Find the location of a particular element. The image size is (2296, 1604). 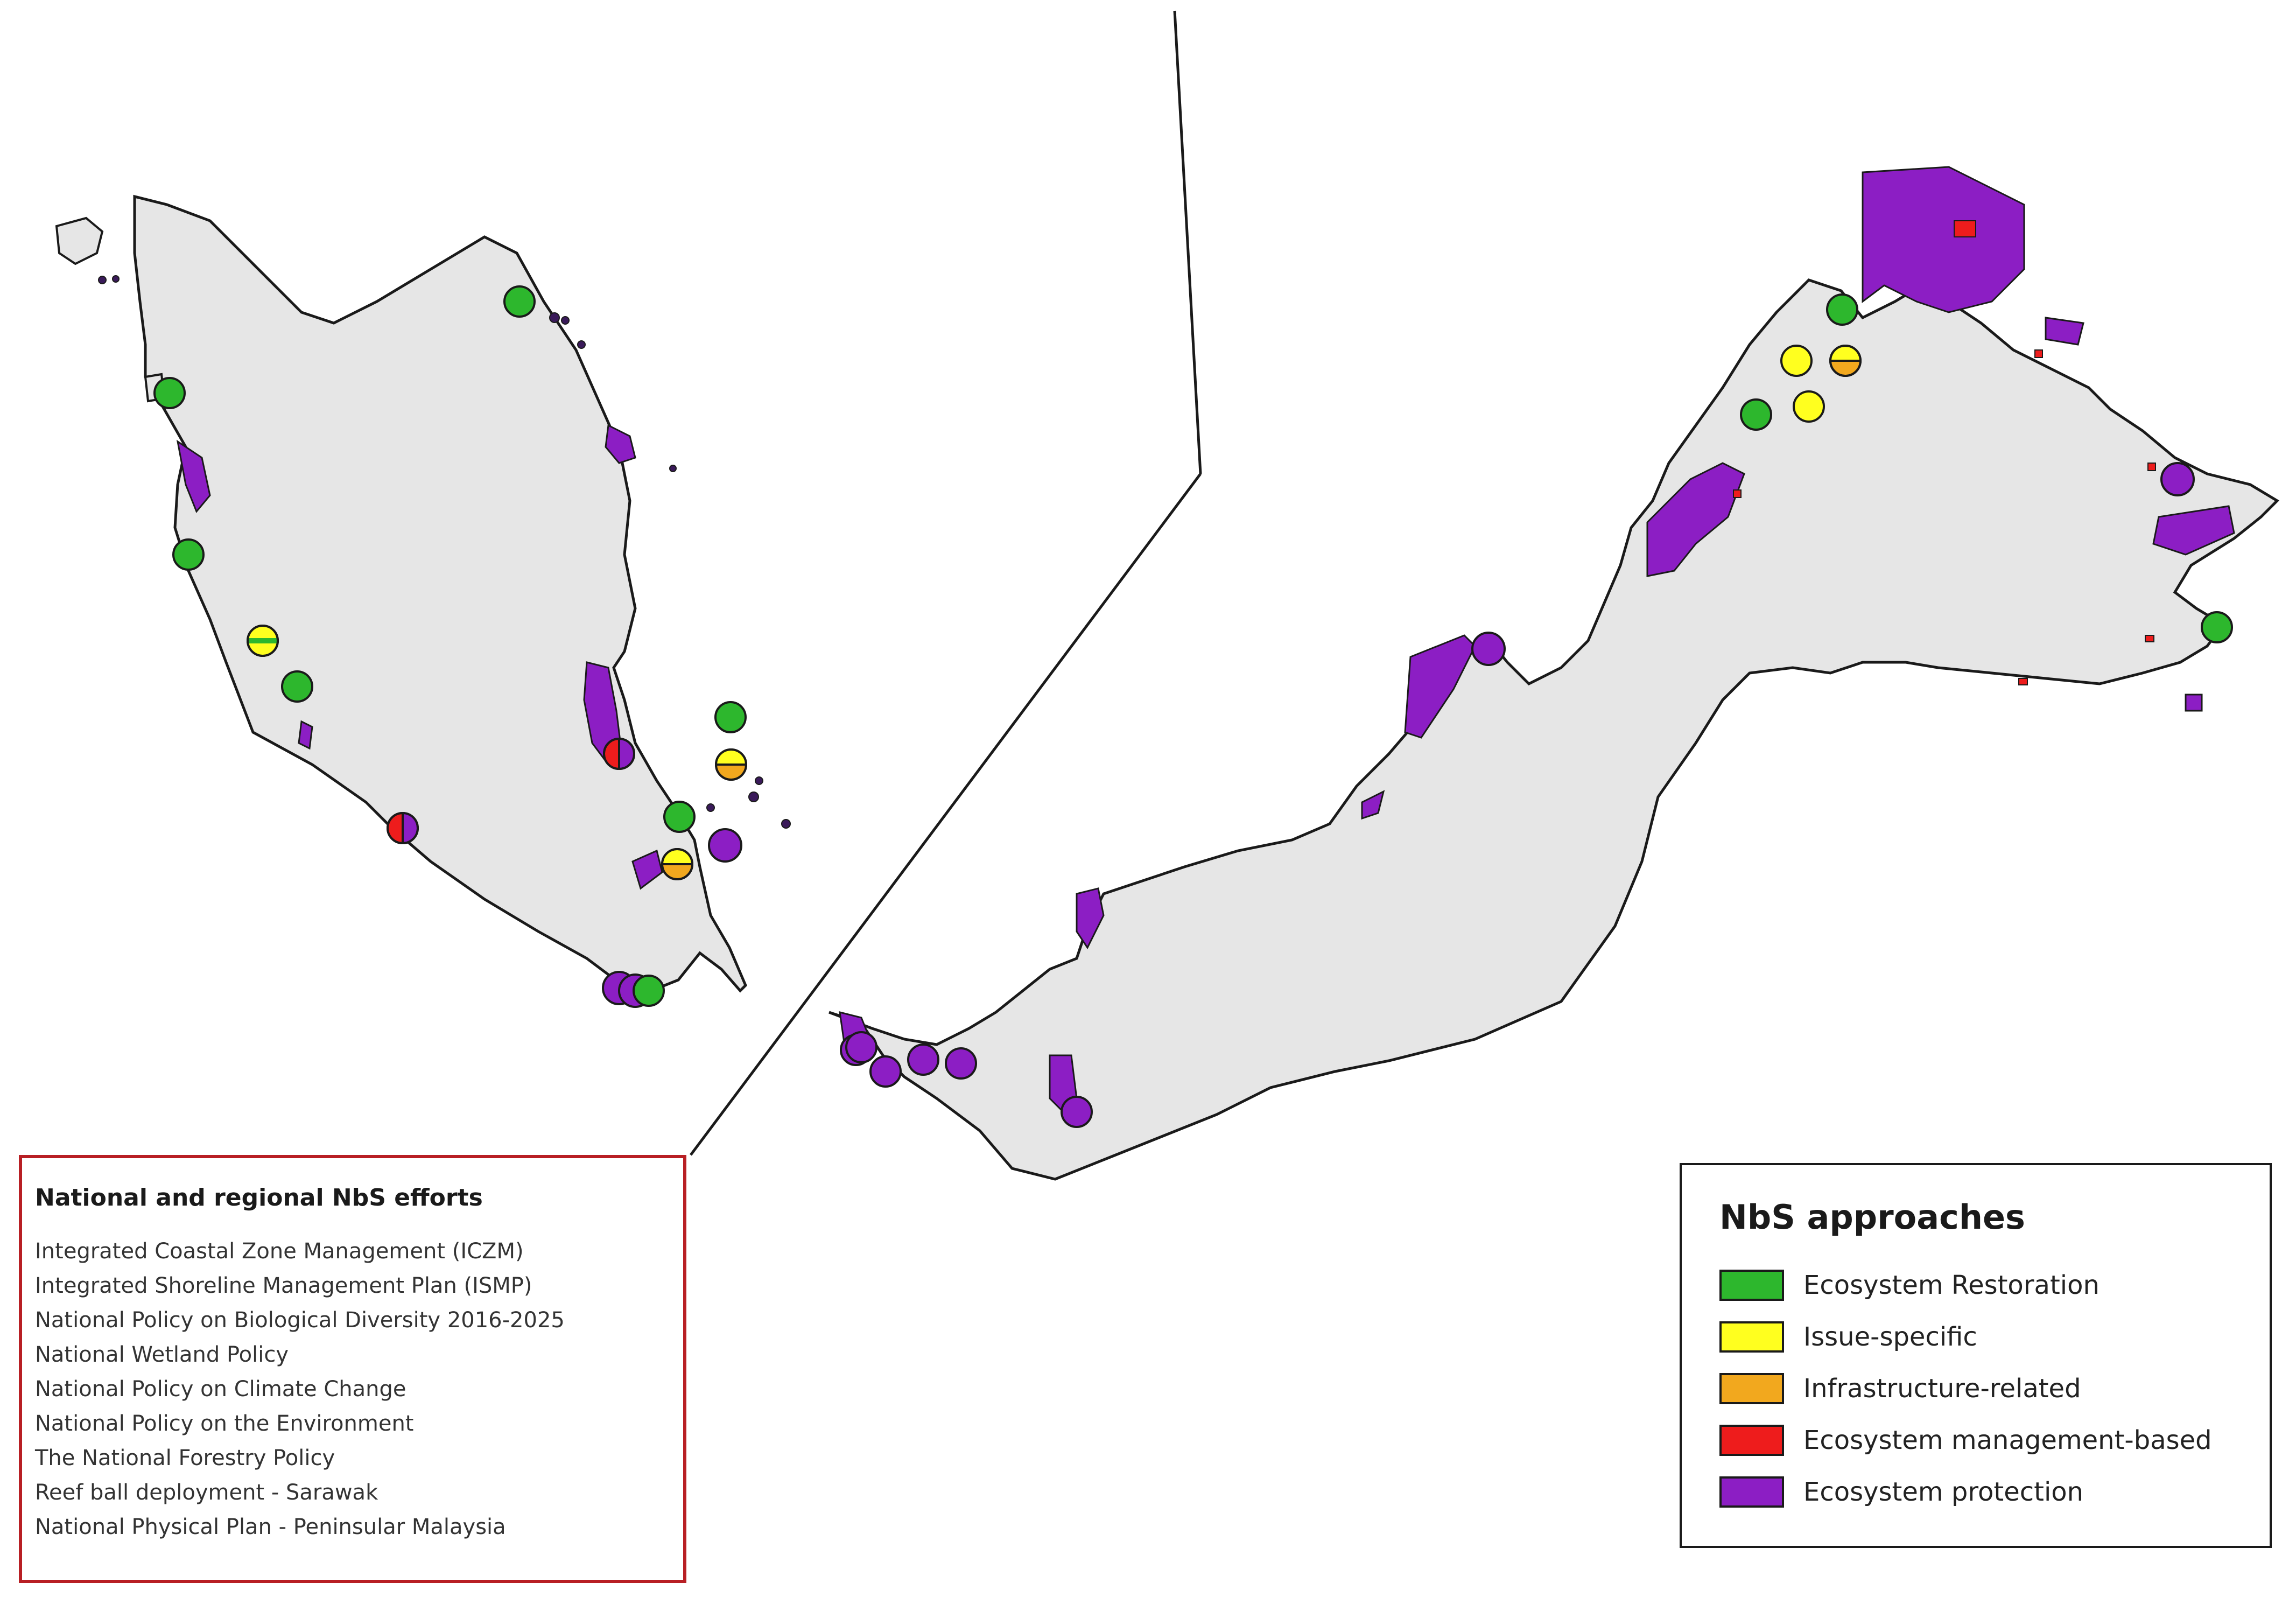

langkawi-island is located at coordinates (80, 240).